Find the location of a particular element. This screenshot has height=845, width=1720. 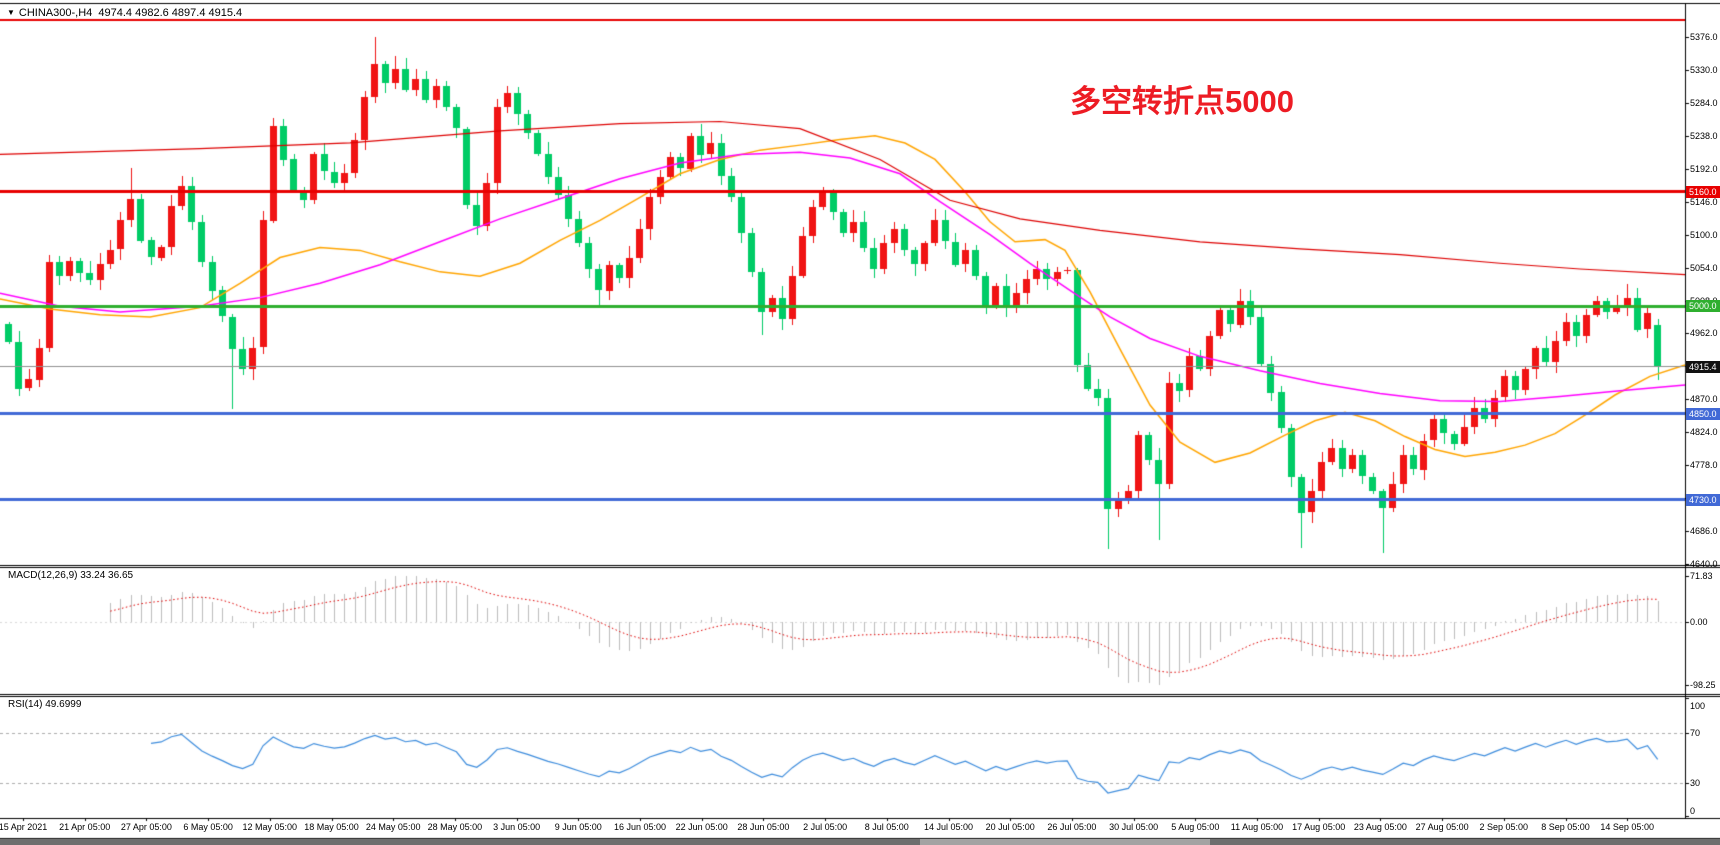

chevron-down-icon: ▼ is located at coordinates (11, 12).